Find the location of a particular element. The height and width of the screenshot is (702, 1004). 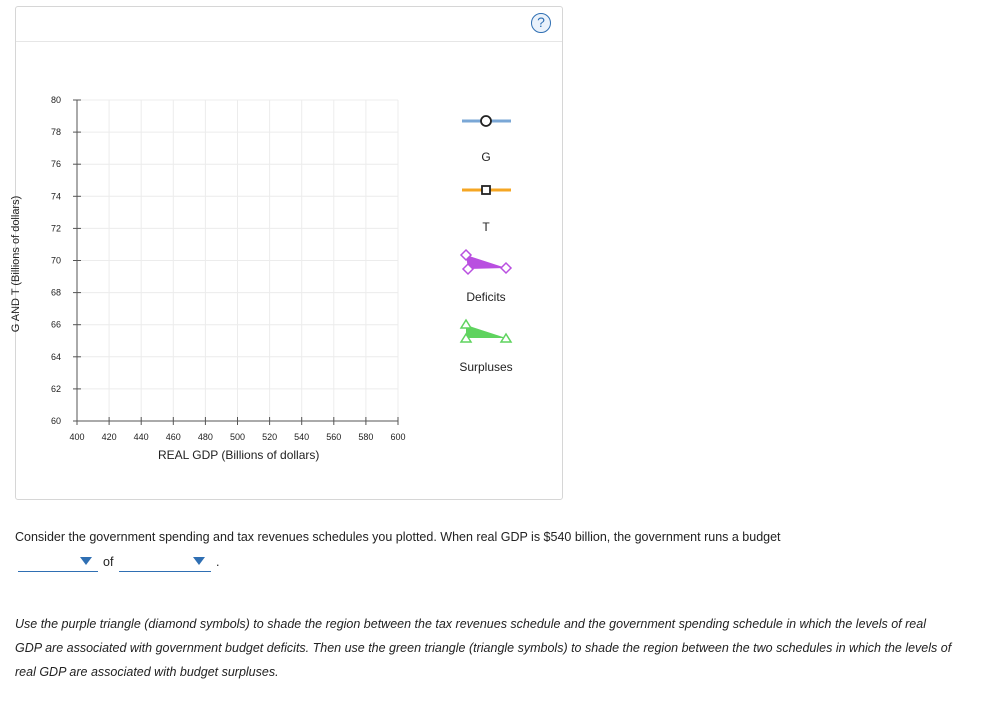

y-tick-label: 62 is located at coordinates (56, 389).